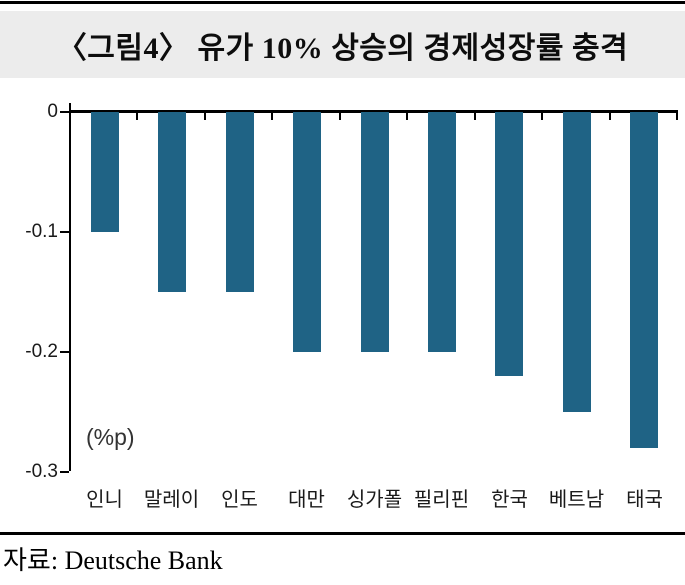 This screenshot has height=585, width=685. Describe the element at coordinates (375, 232) in the screenshot. I see `bar-싱가폴` at that location.